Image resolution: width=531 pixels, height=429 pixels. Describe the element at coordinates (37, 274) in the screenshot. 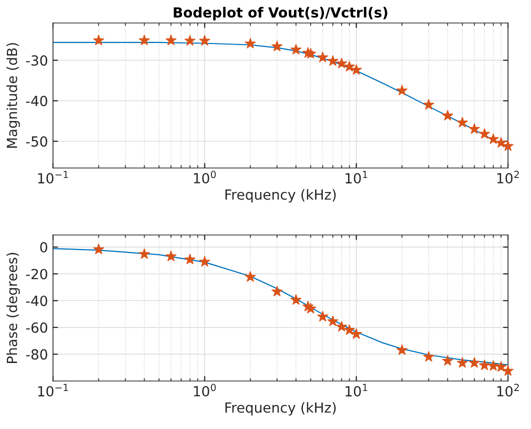

I see `y-tick-label: -20` at that location.